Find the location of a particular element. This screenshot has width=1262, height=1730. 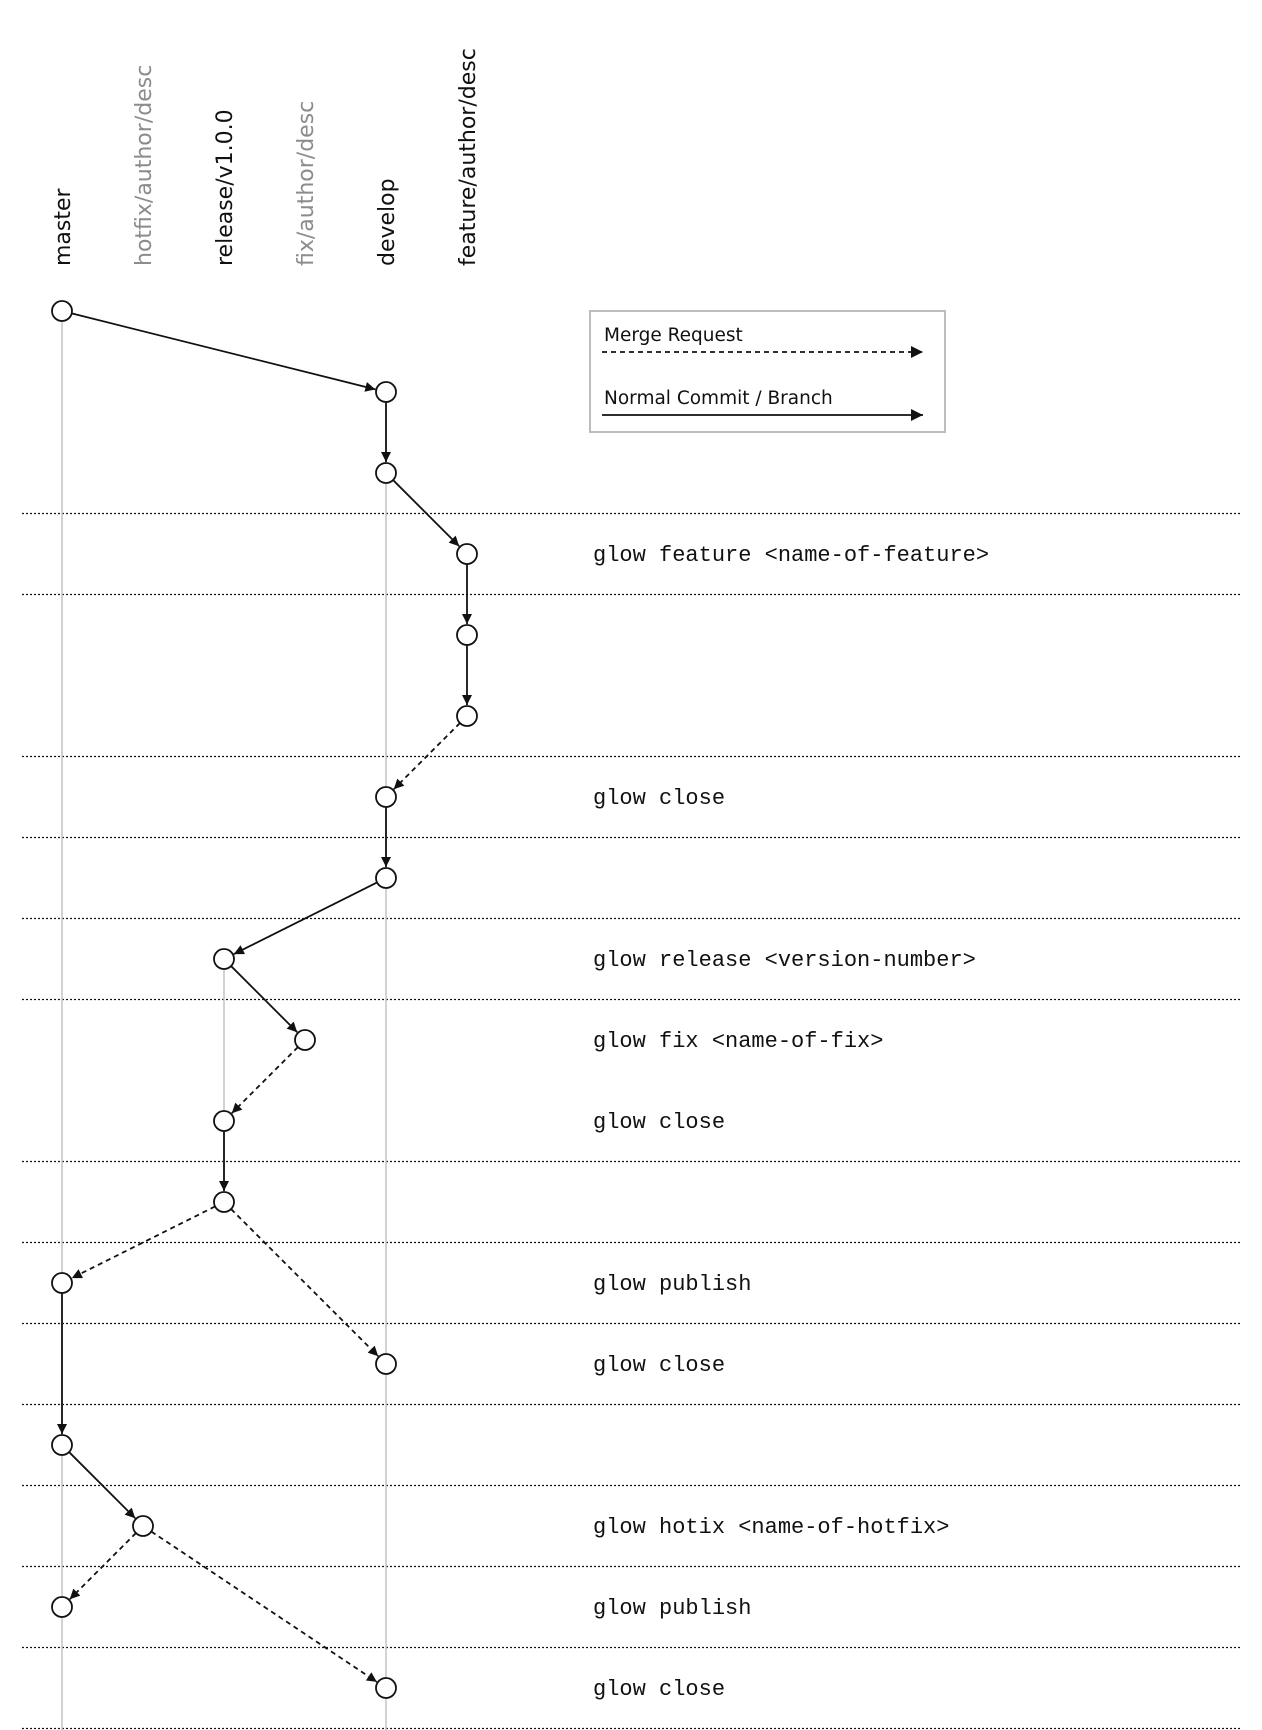

branch-label-release: release/v1.0.0 is located at coordinates (225, 187).